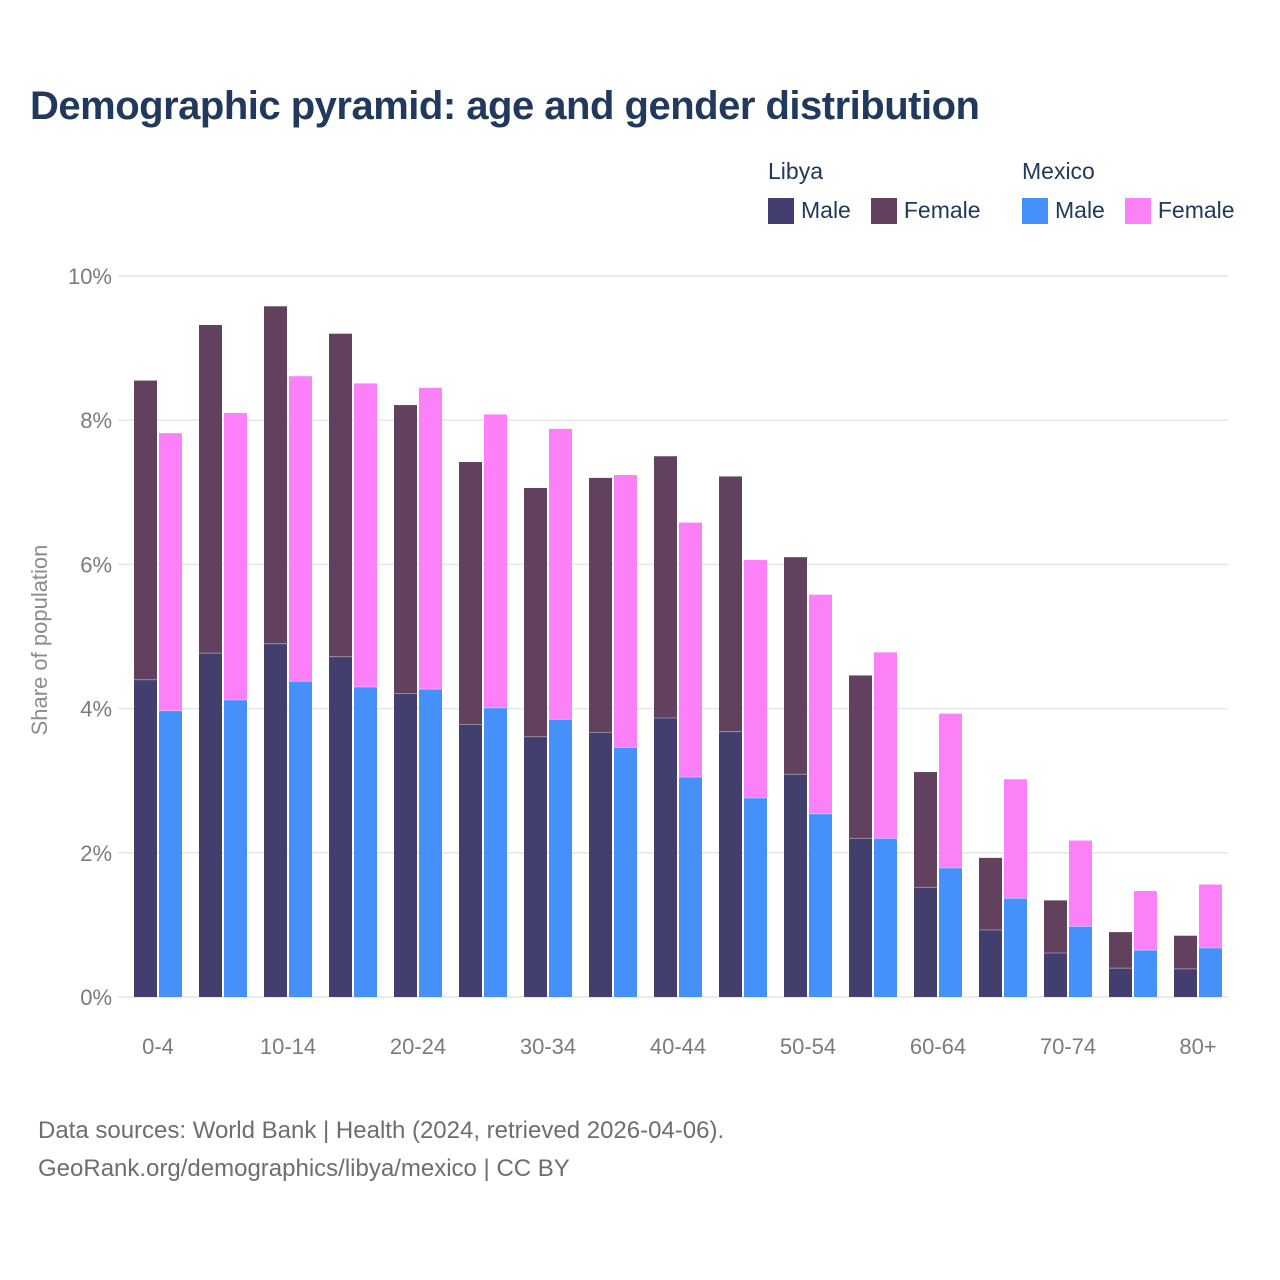 The width and height of the screenshot is (1280, 1280). What do you see at coordinates (96, 997) in the screenshot?
I see `y-tick-label: 0%` at bounding box center [96, 997].